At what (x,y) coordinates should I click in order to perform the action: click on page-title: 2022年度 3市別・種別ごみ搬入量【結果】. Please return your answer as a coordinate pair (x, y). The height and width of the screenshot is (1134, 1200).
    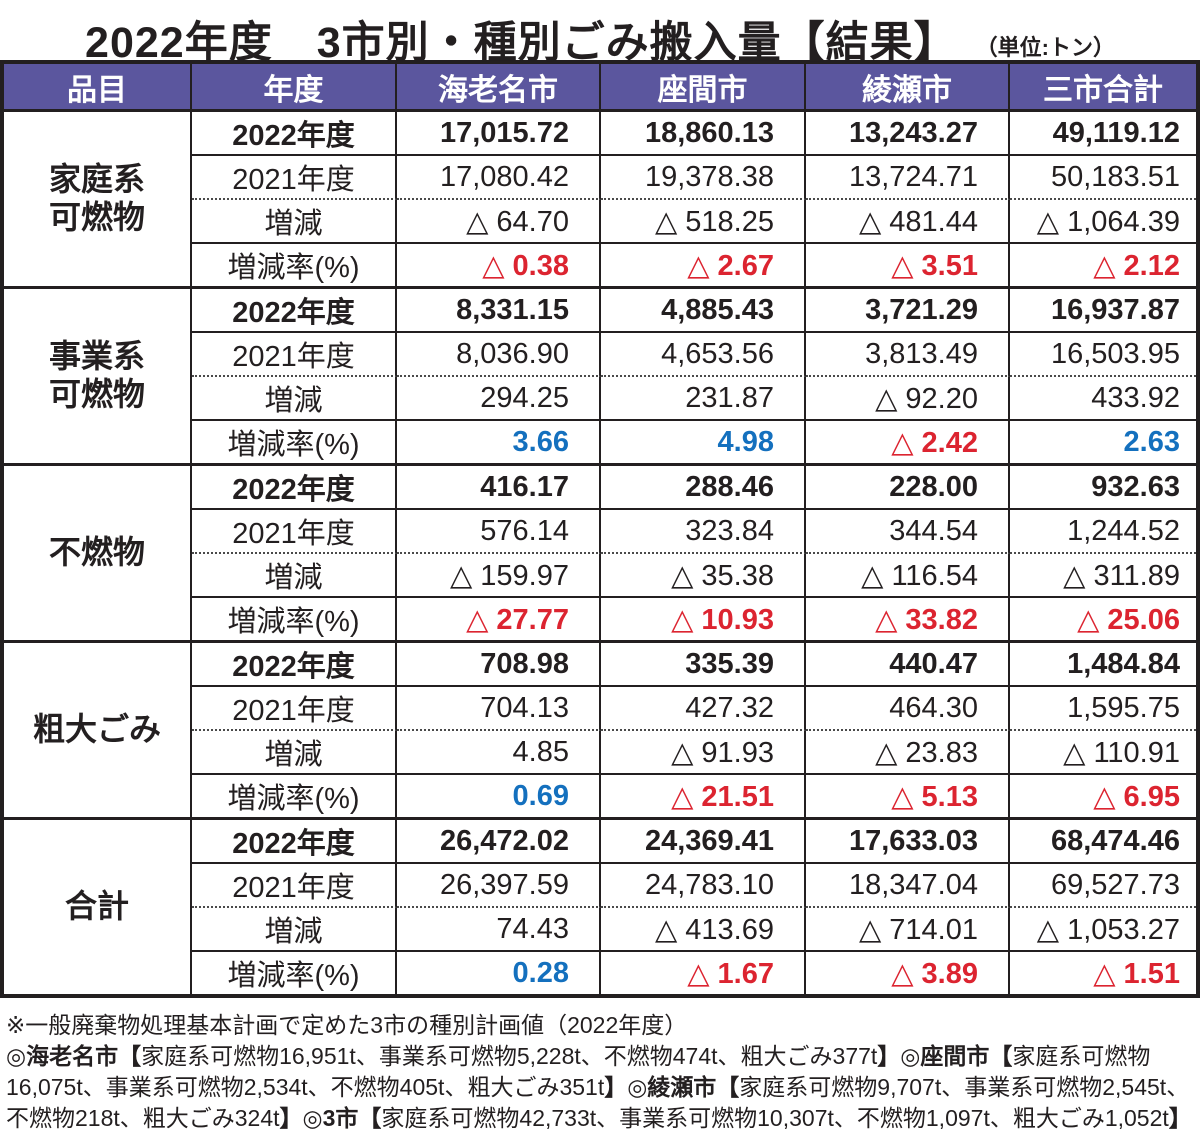
    Looking at the image, I should click on (521, 43).